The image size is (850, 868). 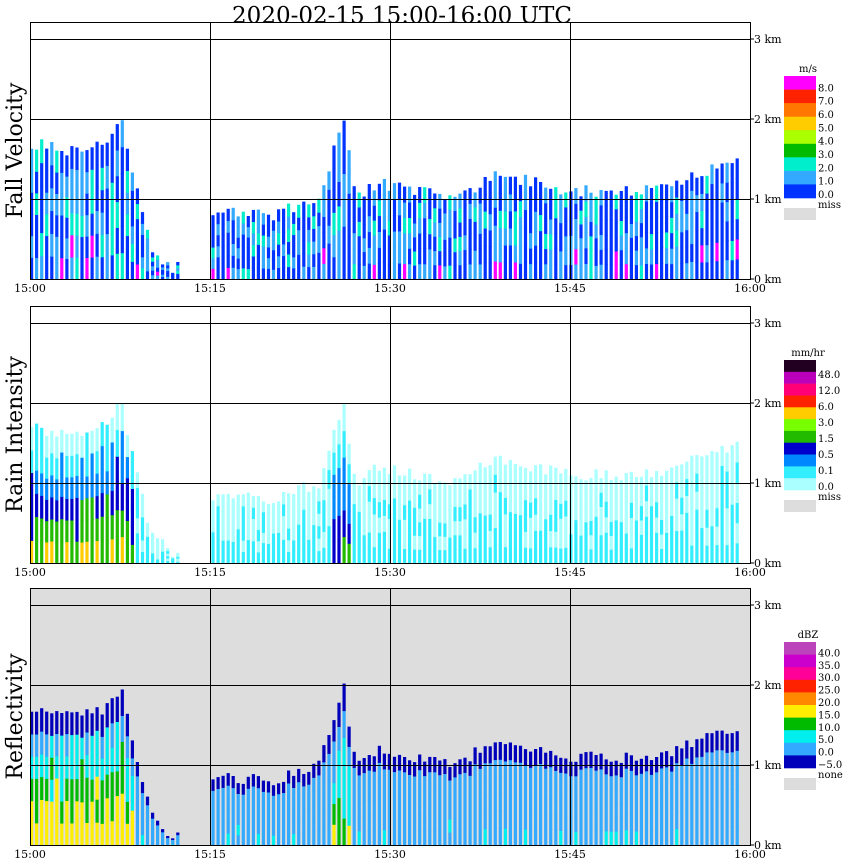 I want to click on legend-missing-label: none, so click(x=830, y=775).